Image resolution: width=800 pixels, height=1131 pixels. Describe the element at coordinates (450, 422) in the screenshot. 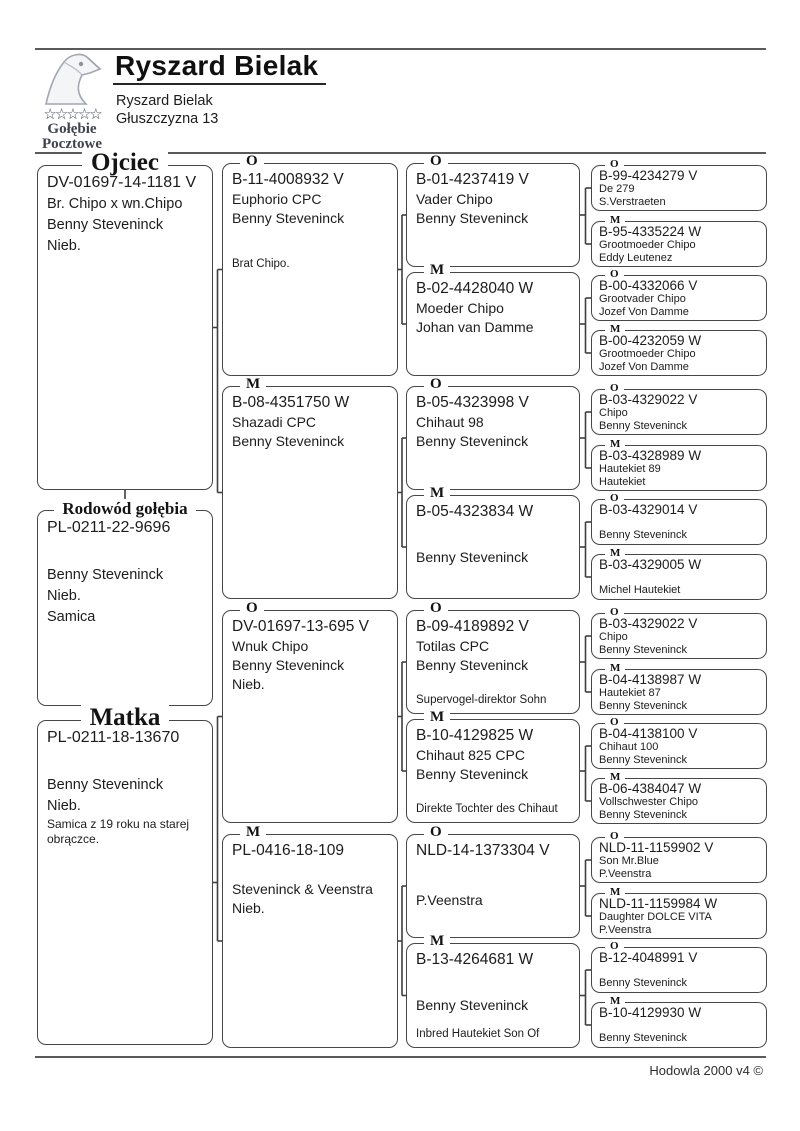

I see `pigeon-name: Chihaut 98` at that location.